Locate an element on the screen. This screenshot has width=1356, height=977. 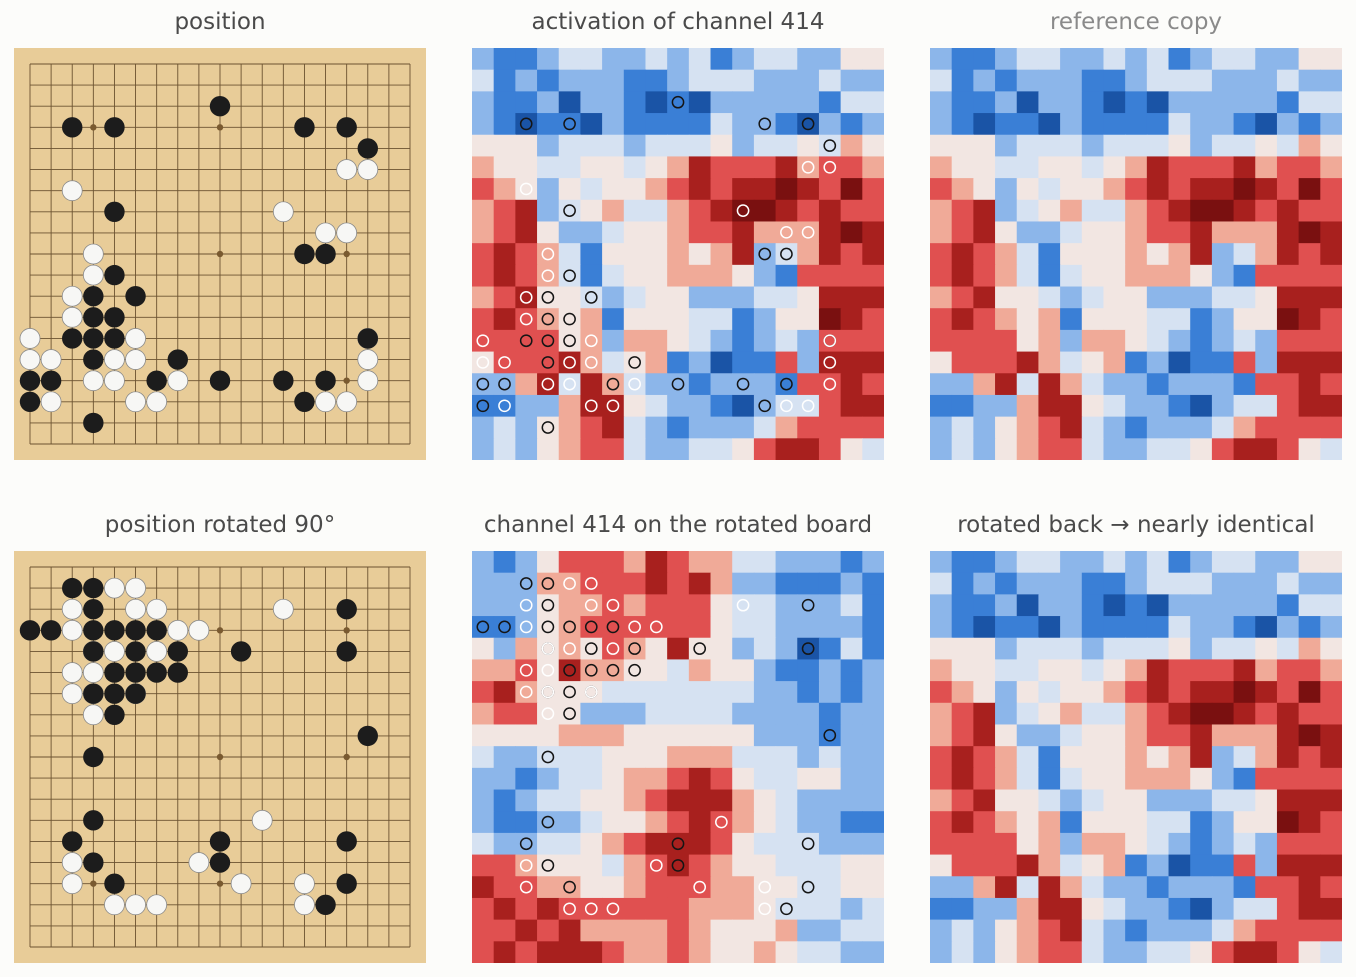
panel-title-rotated-activation: channel 414 on the rotated board is located at coordinates (678, 525).